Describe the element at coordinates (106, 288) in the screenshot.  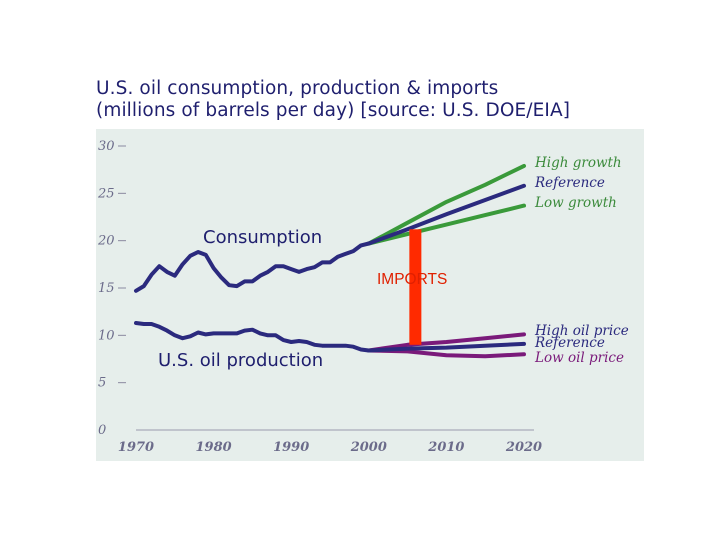
I see `y-tick-label: 15` at that location.